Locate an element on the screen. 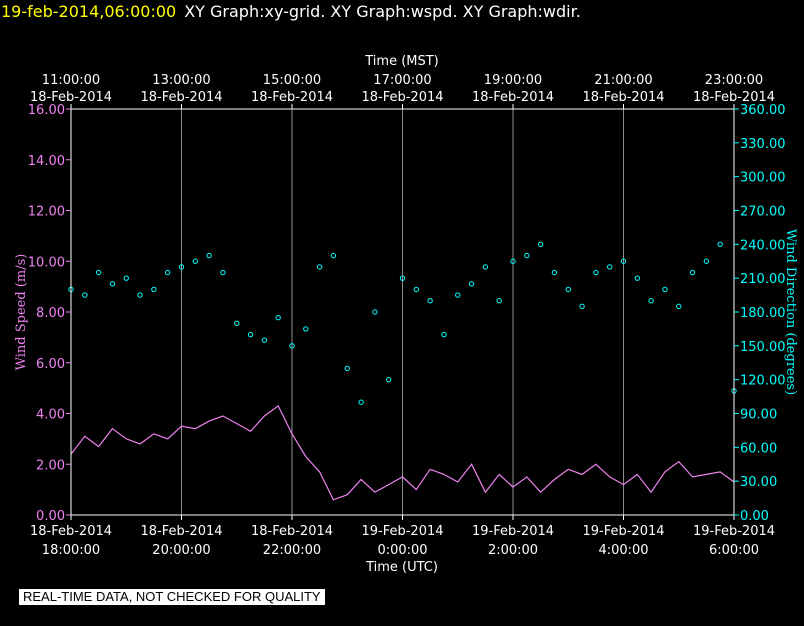  top-tick-time: 17:00:00 is located at coordinates (402, 80).